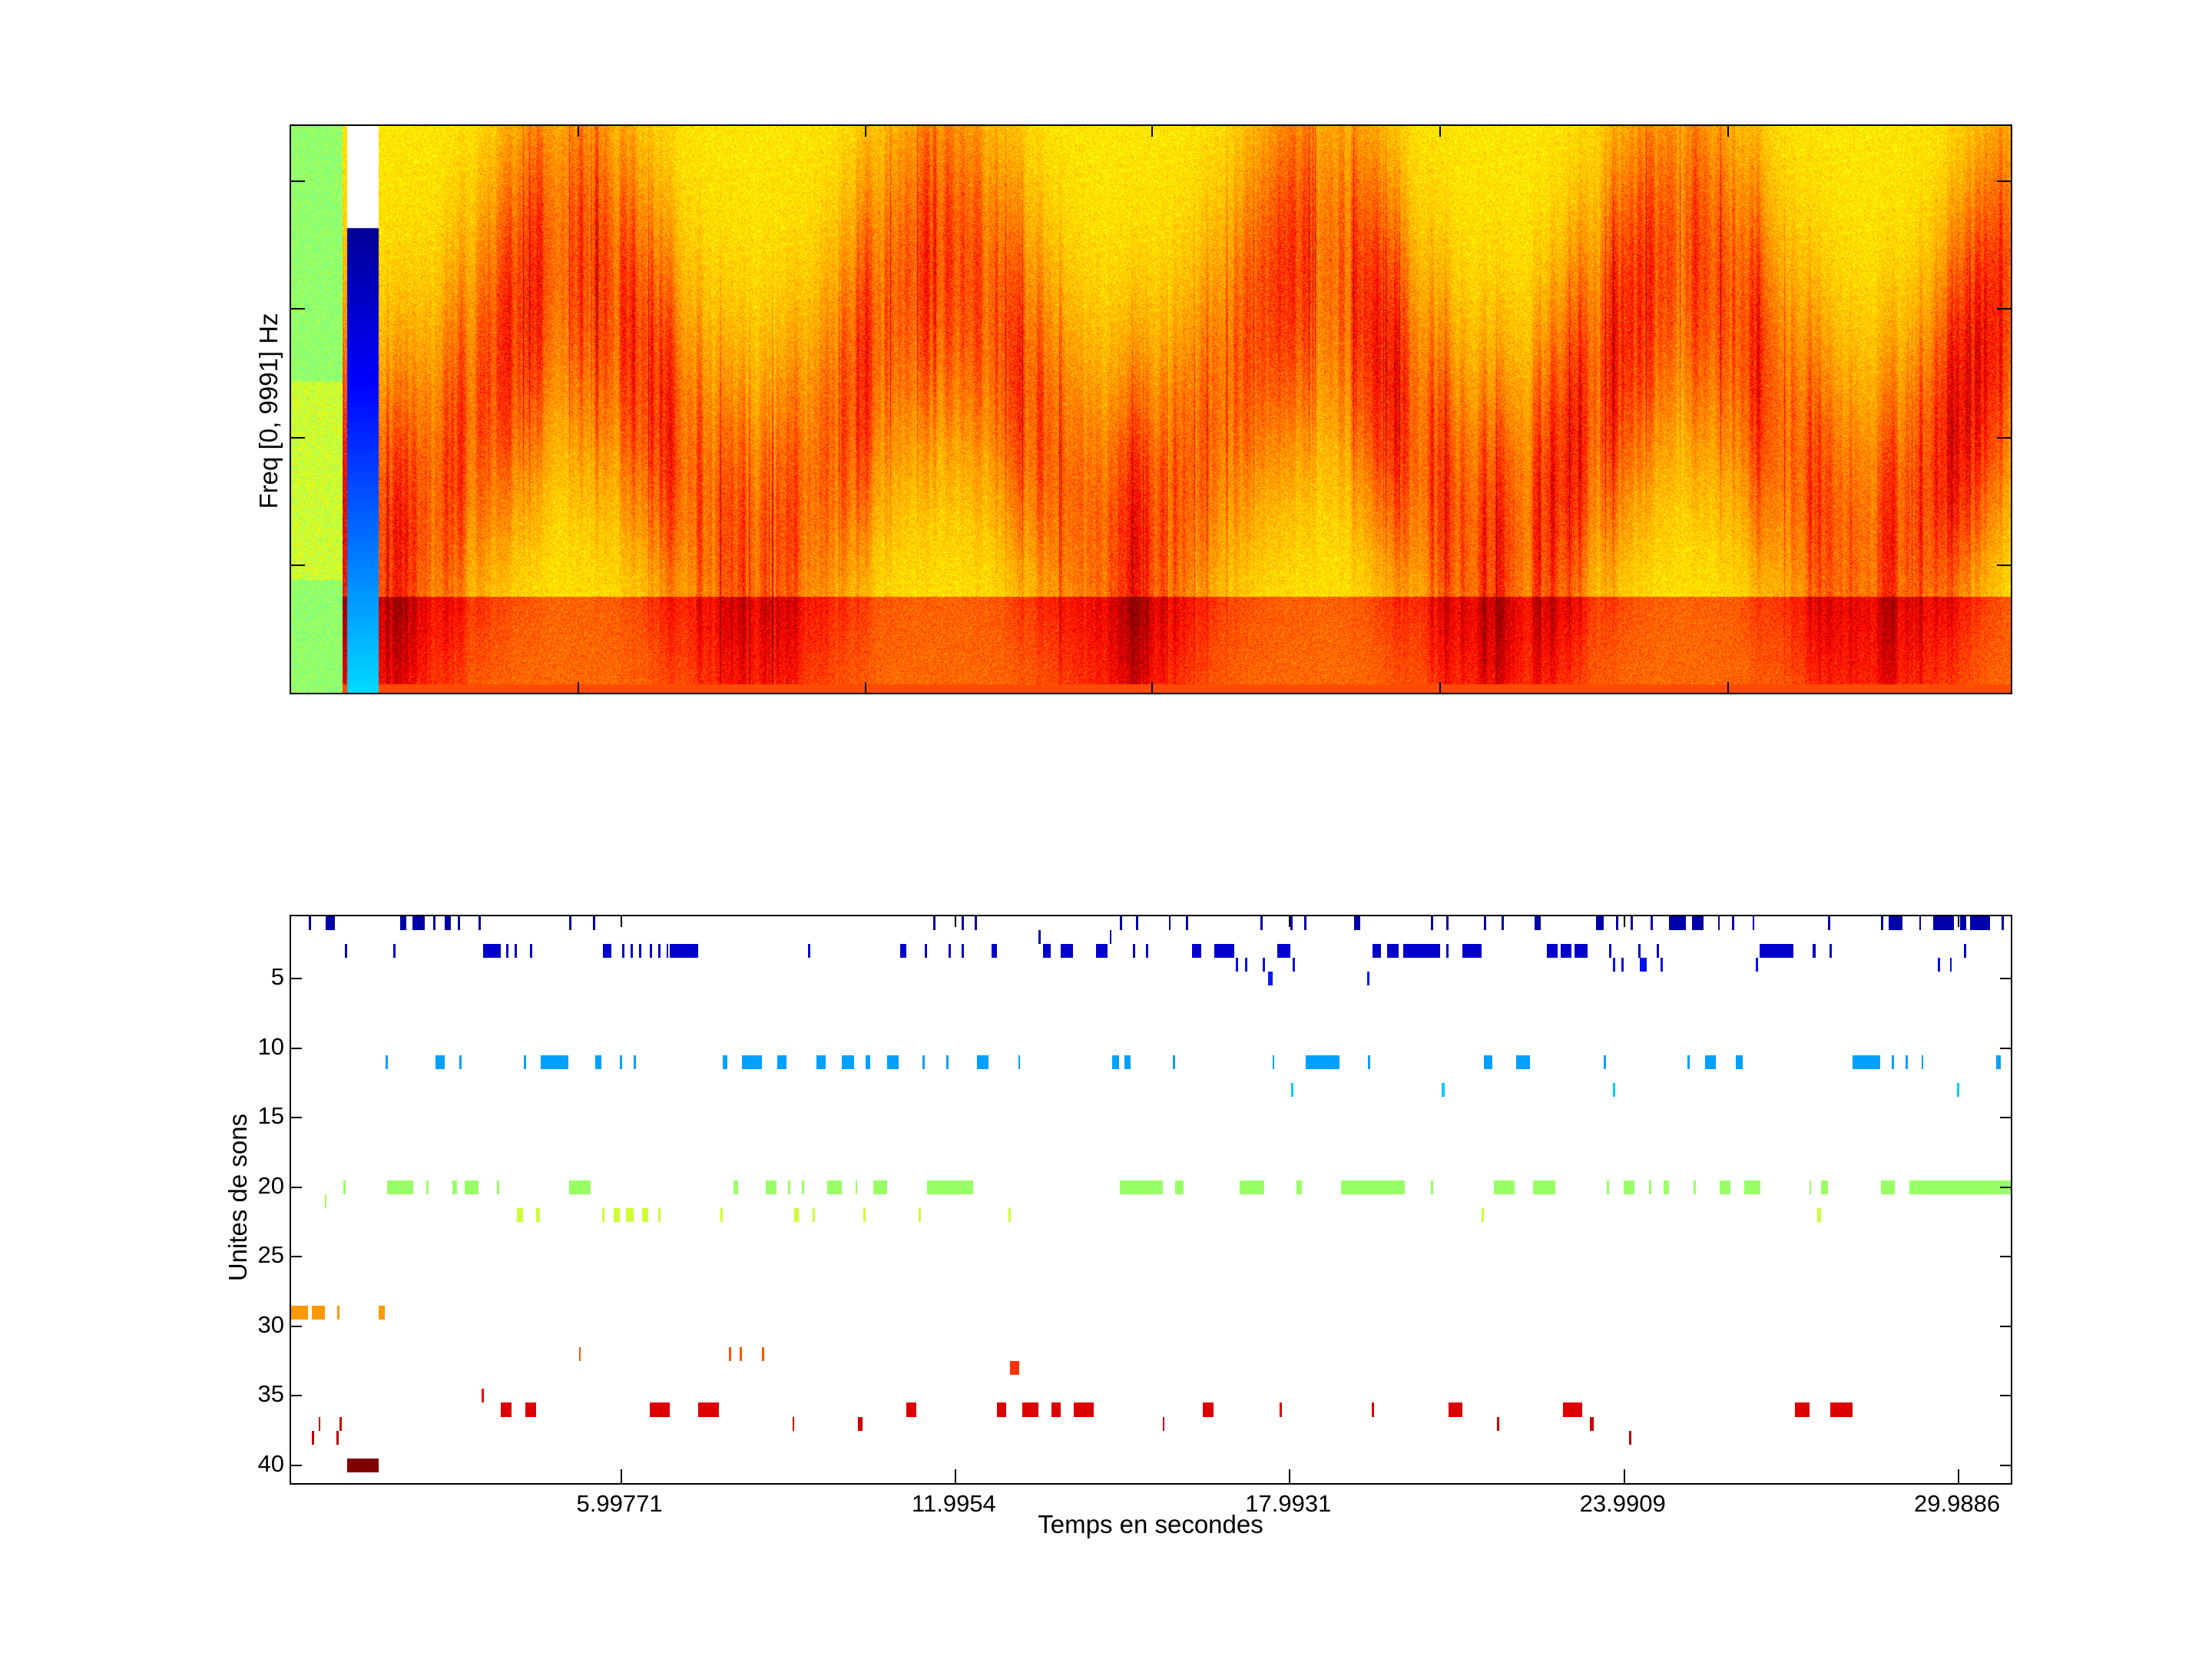  What do you see at coordinates (270, 1394) in the screenshot?
I see `y-tick-label: 35` at bounding box center [270, 1394].